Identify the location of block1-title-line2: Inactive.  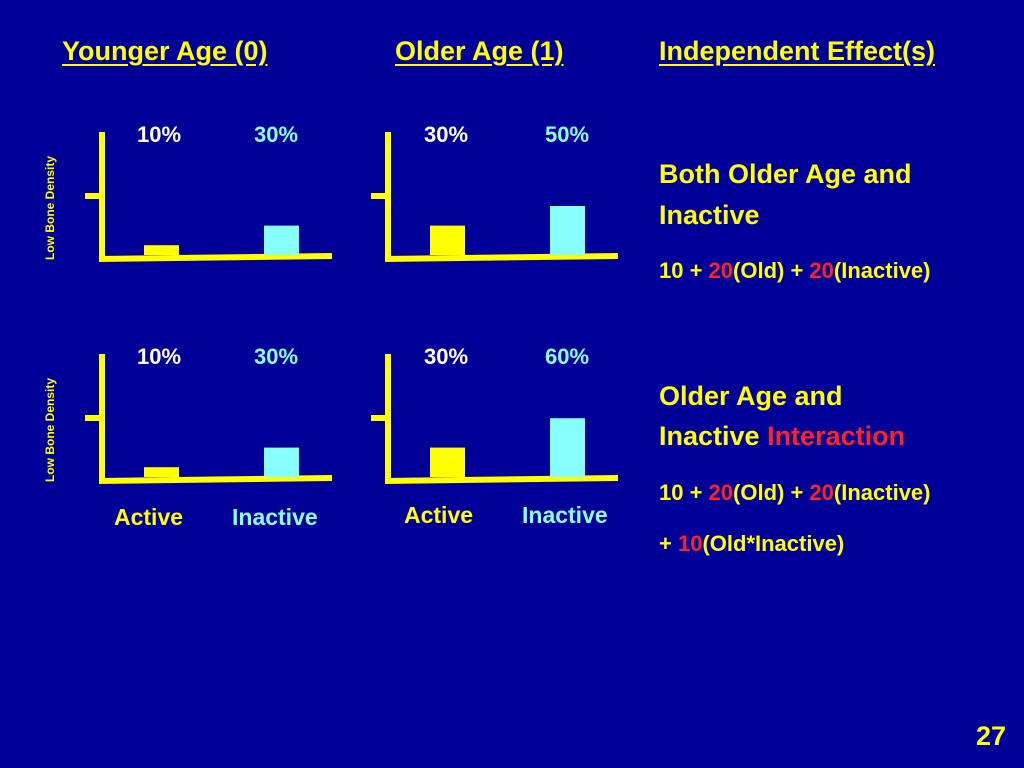
(709, 215).